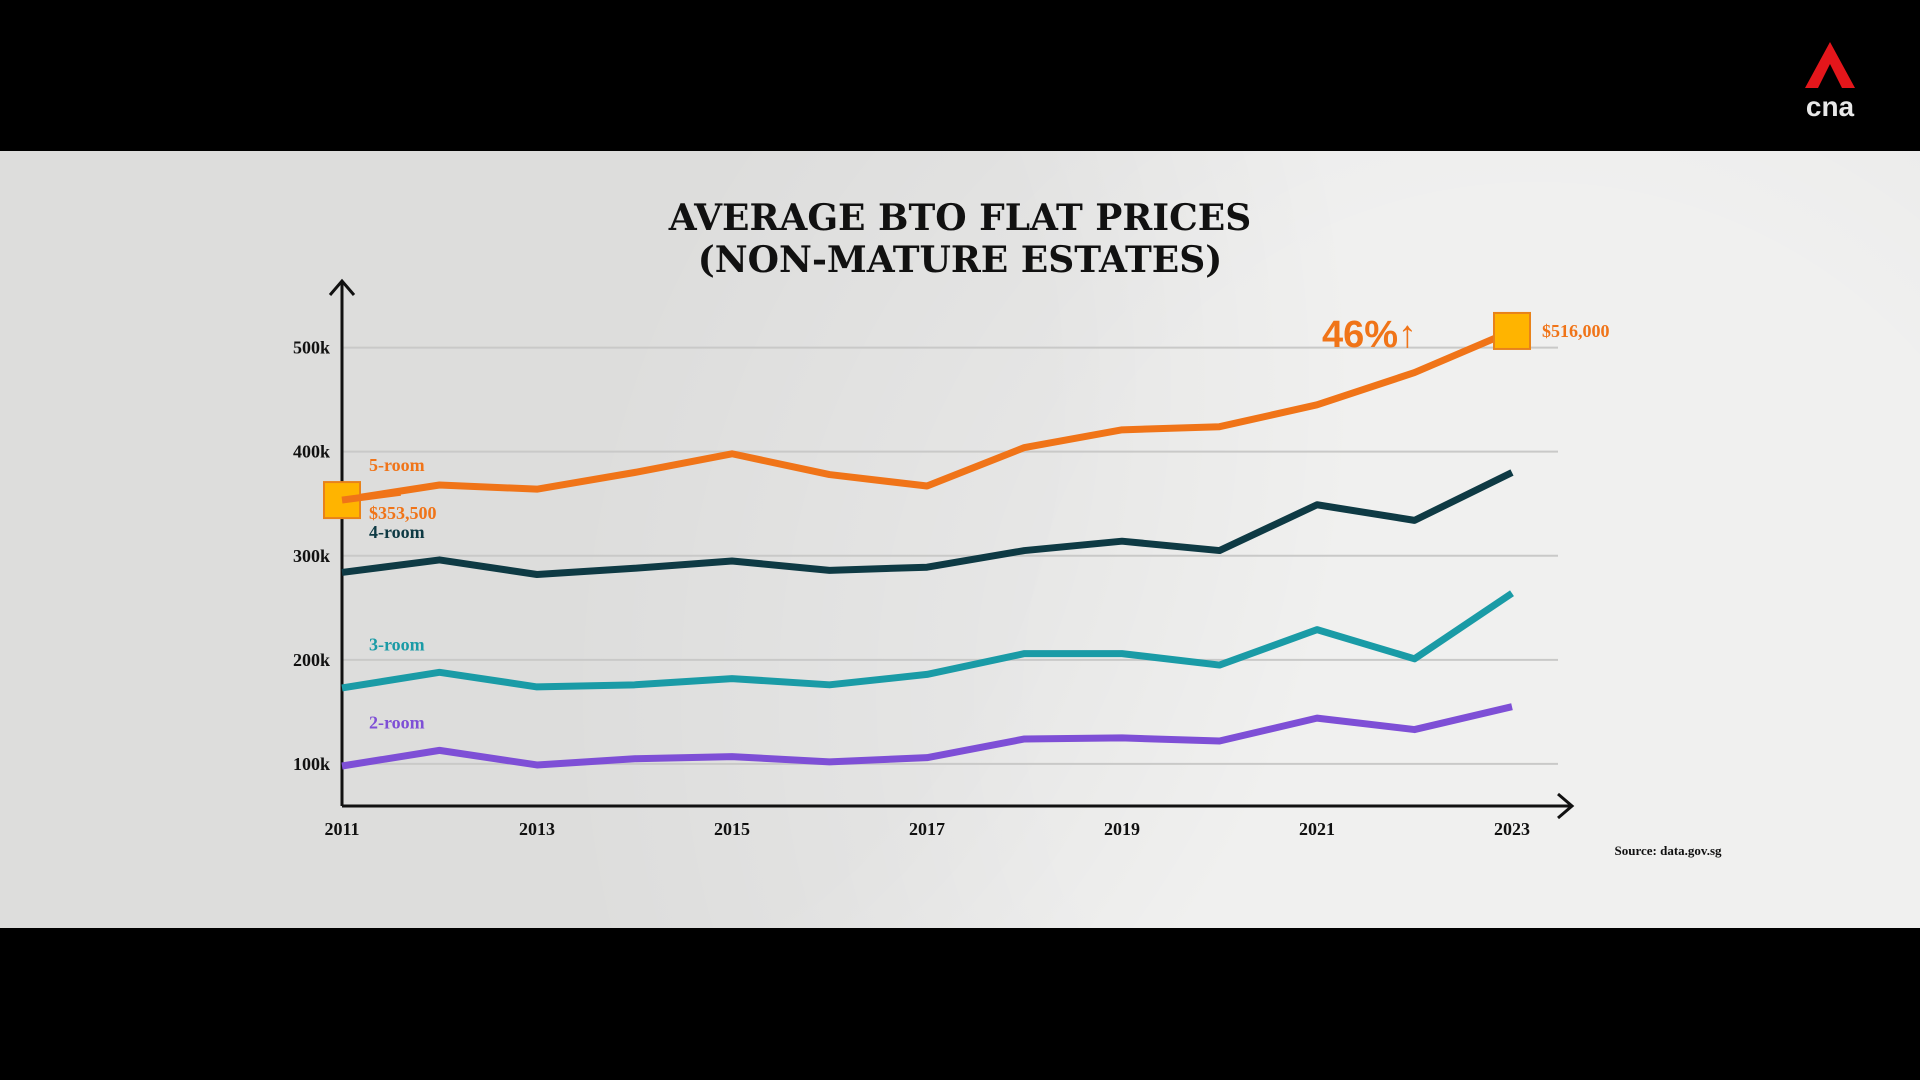 The height and width of the screenshot is (1080, 1920). Describe the element at coordinates (403, 513) in the screenshot. I see `start-value-label: $353,500` at that location.